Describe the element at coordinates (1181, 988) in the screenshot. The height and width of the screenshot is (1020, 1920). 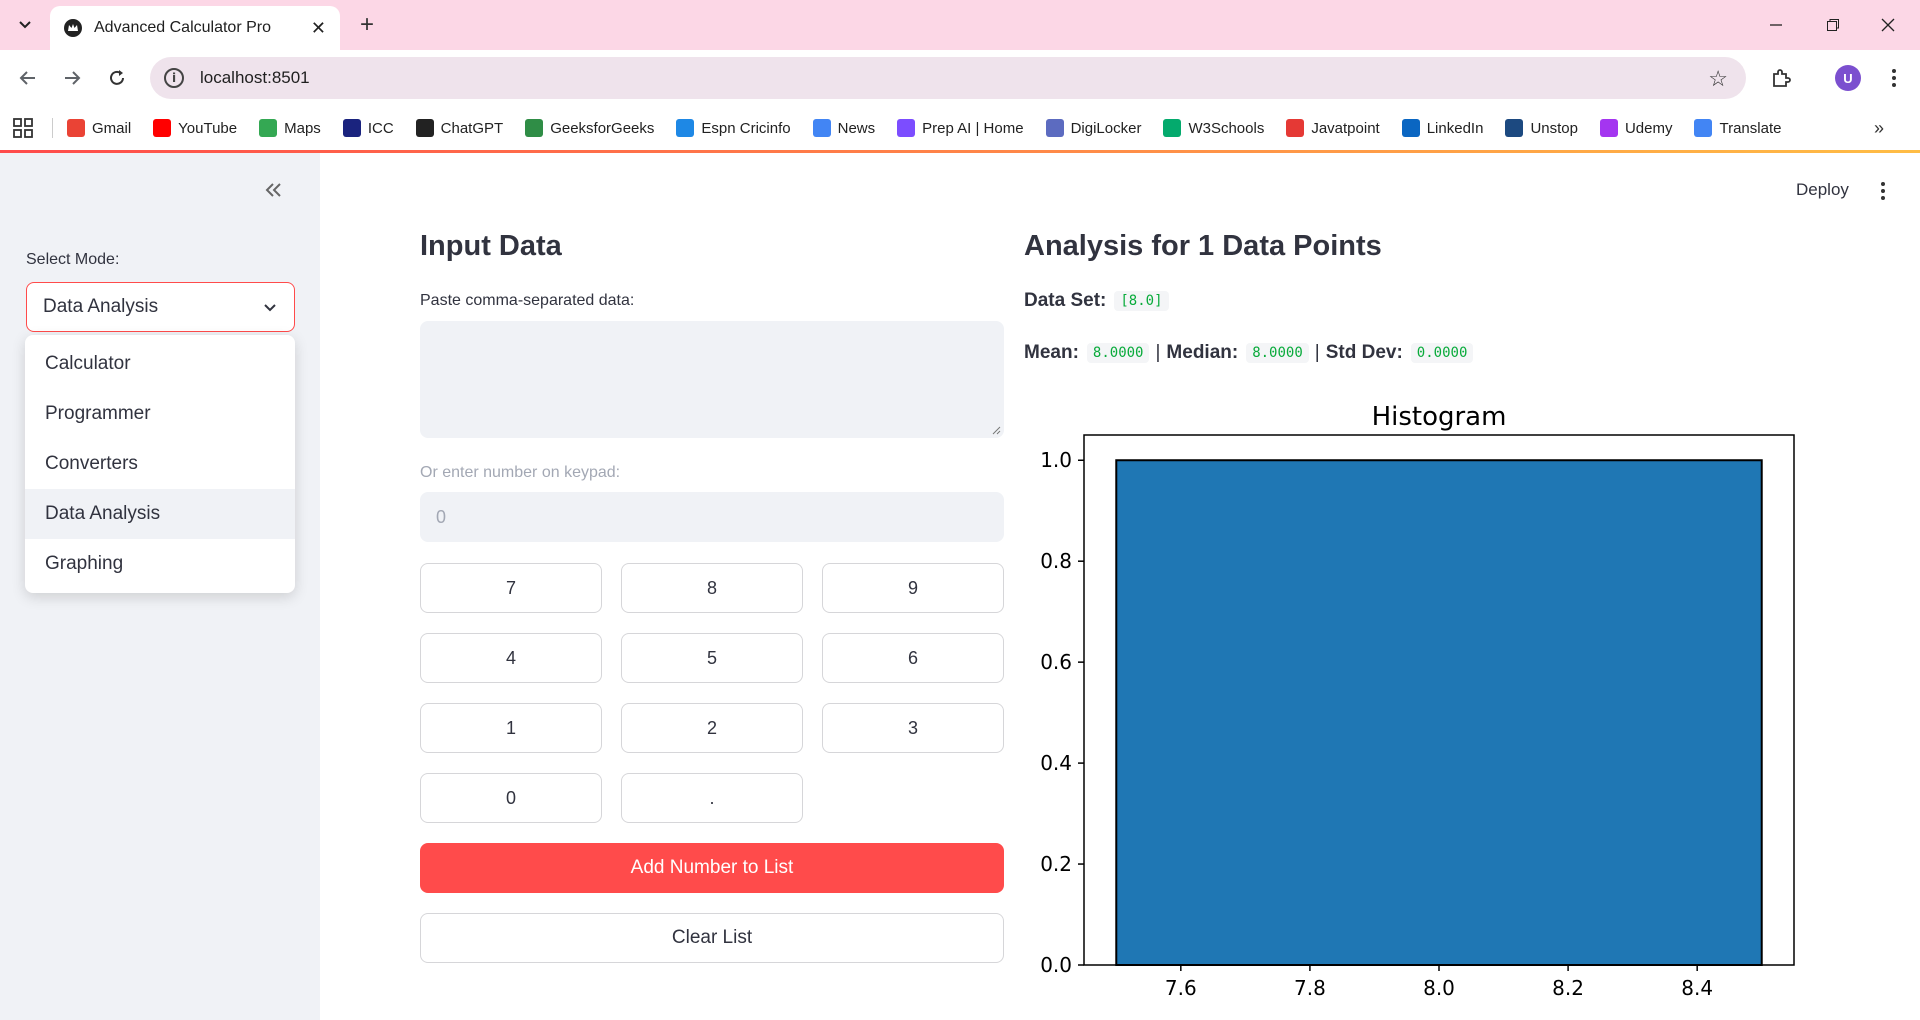
I see `x-tick-label: 7.6` at that location.